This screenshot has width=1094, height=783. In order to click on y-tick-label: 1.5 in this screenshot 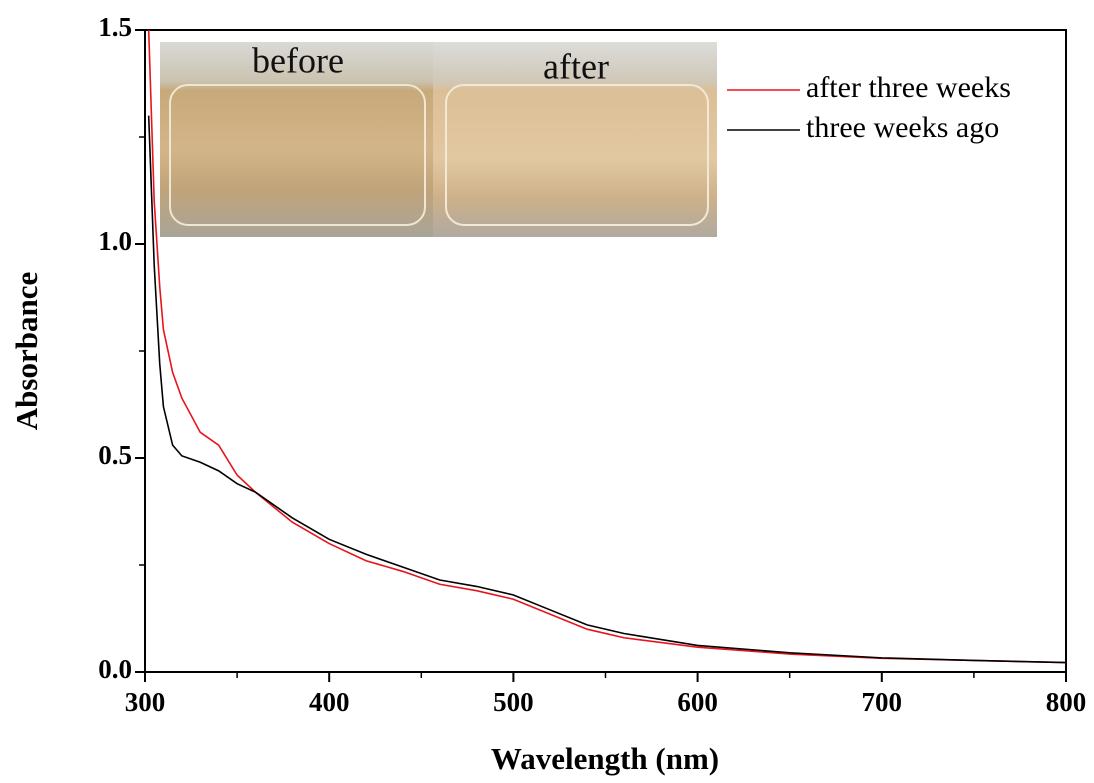, I will do `click(115, 27)`.